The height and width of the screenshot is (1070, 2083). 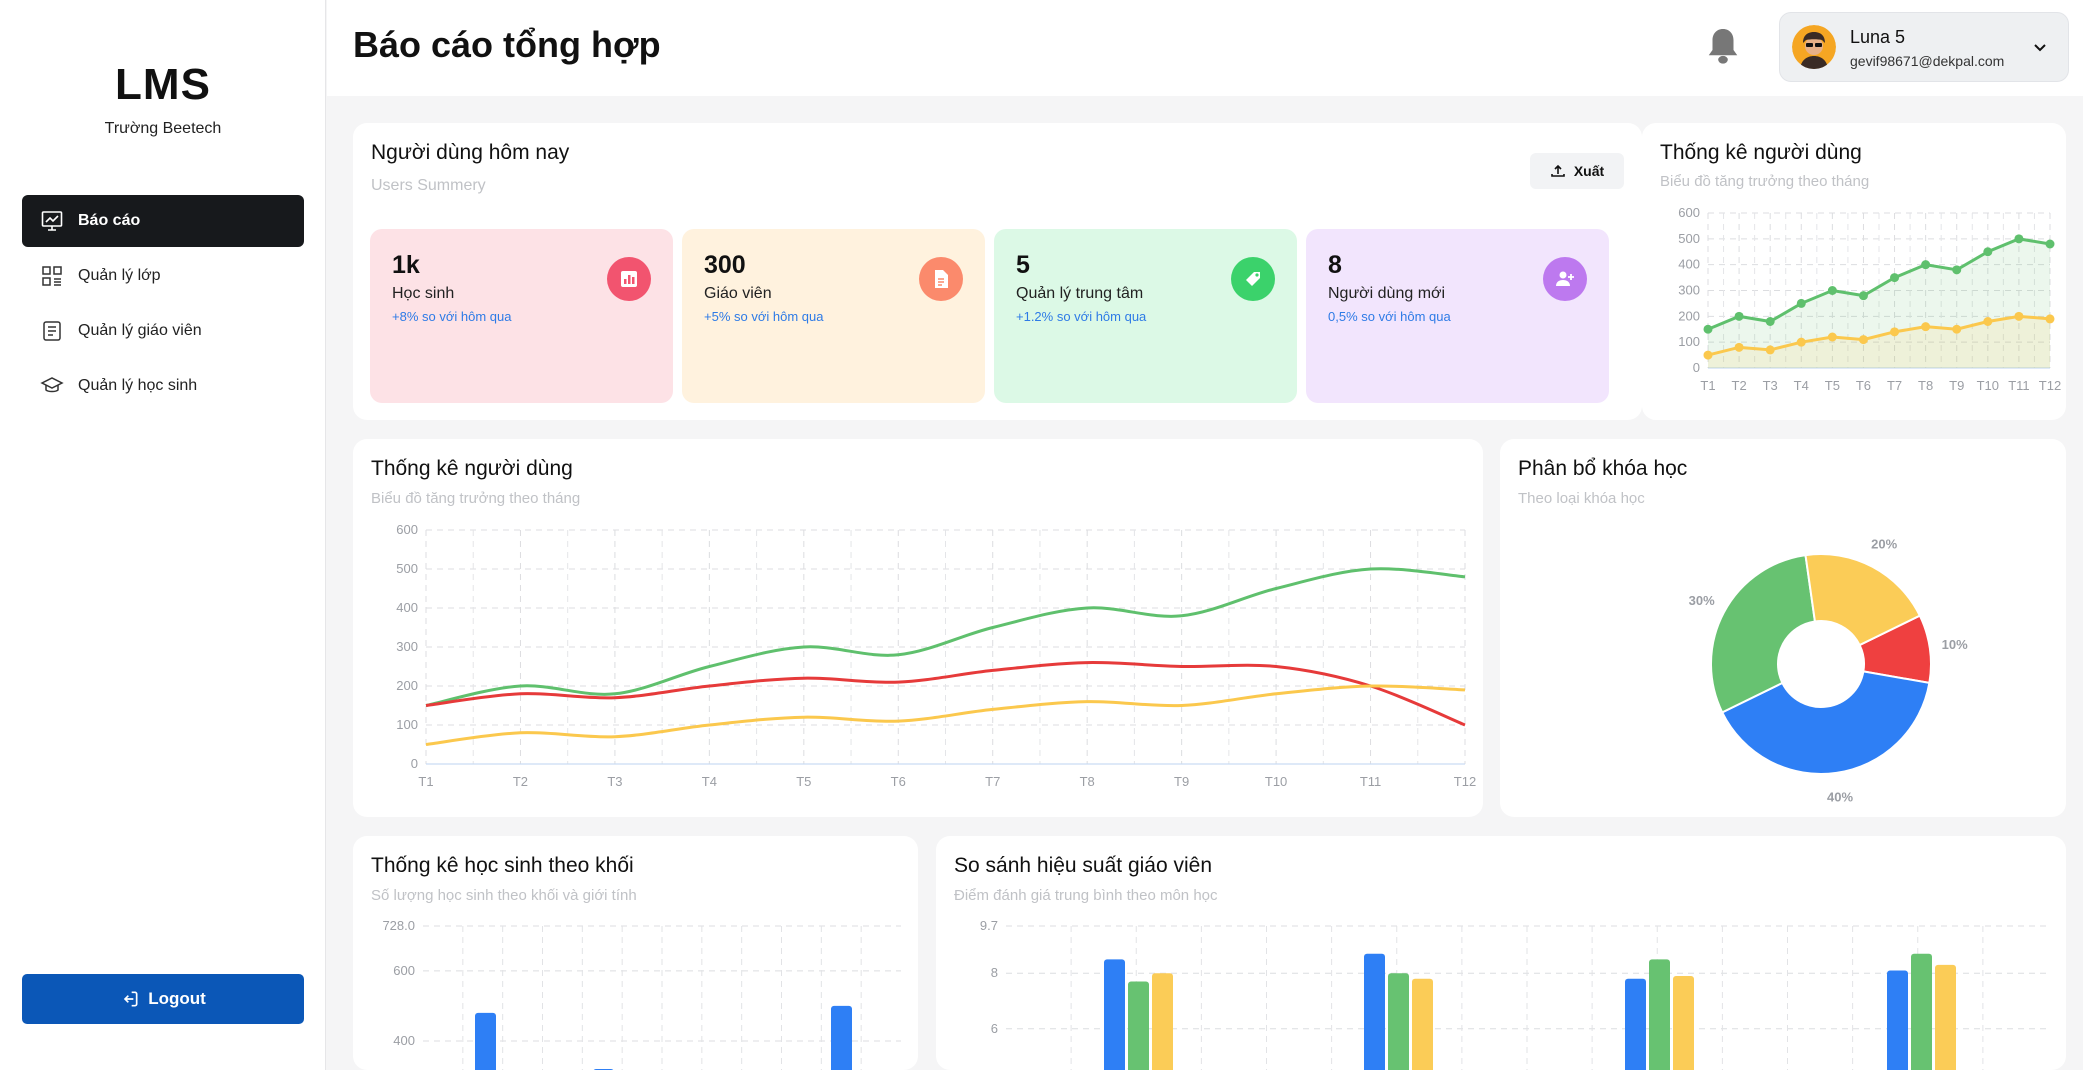 What do you see at coordinates (1689, 290) in the screenshot?
I see `y-tick-label: 300` at bounding box center [1689, 290].